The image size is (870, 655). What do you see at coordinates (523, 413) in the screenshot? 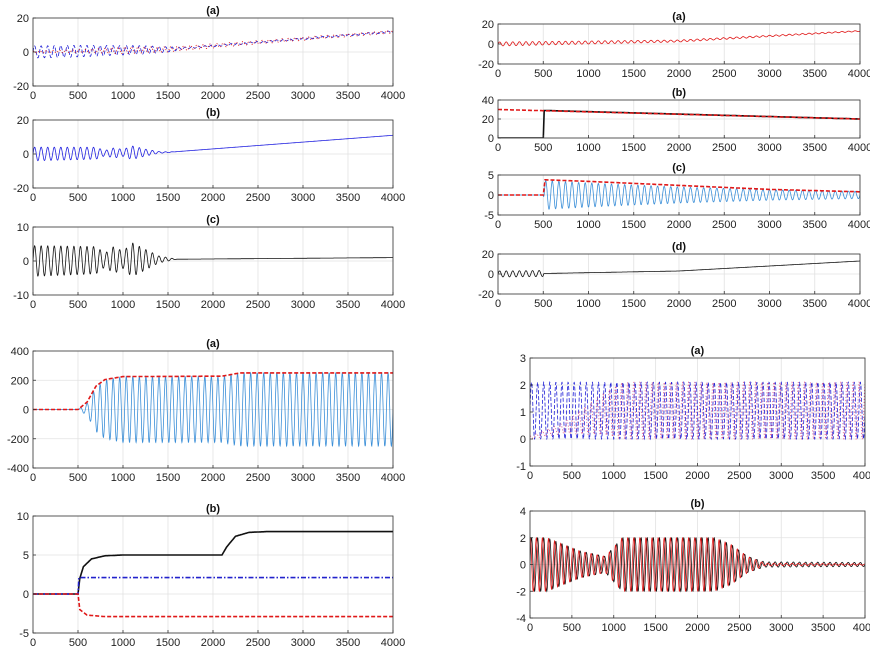
I see `y-tick-label: 1` at bounding box center [523, 413].